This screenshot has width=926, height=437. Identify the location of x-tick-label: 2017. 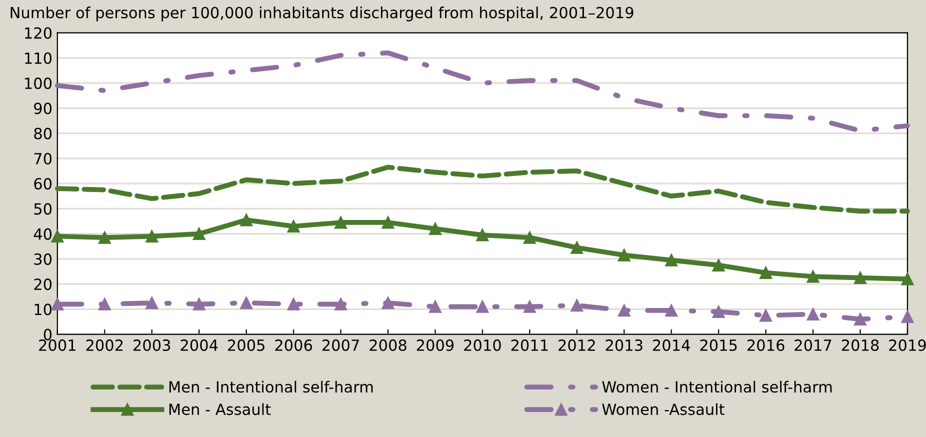
(813, 345).